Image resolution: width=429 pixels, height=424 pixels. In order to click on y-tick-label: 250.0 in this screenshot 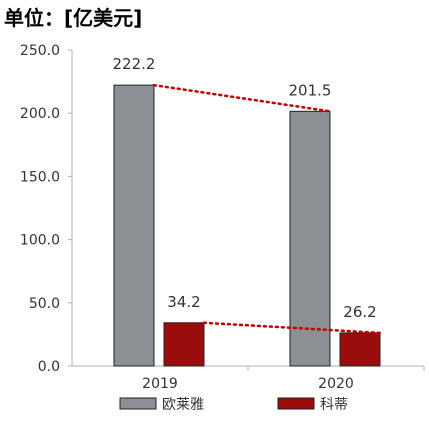, I will do `click(40, 51)`.